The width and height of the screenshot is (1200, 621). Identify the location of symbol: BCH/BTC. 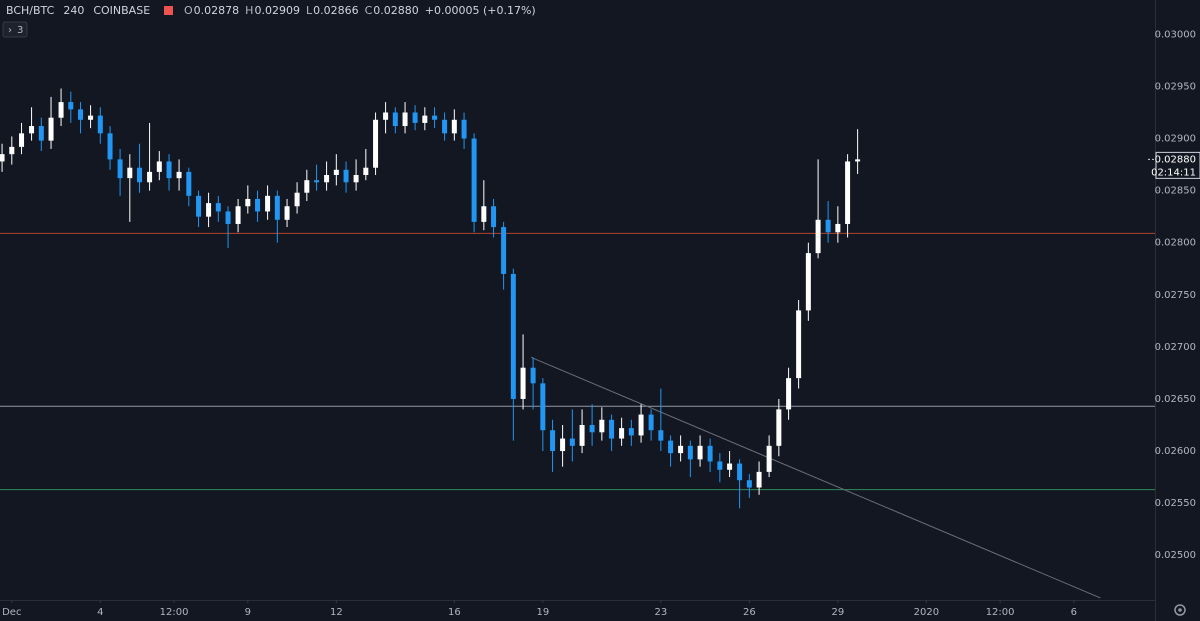
(30, 10).